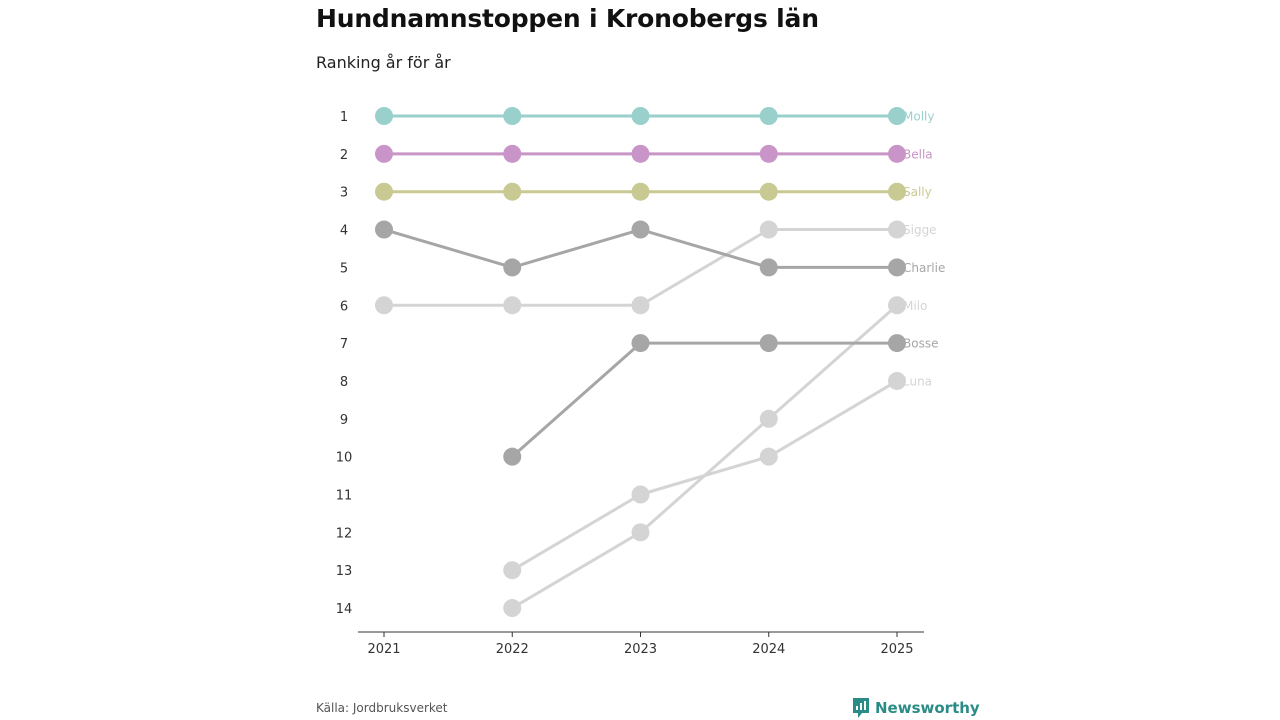  What do you see at coordinates (918, 154) in the screenshot?
I see `series-label-bella: Bella` at bounding box center [918, 154].